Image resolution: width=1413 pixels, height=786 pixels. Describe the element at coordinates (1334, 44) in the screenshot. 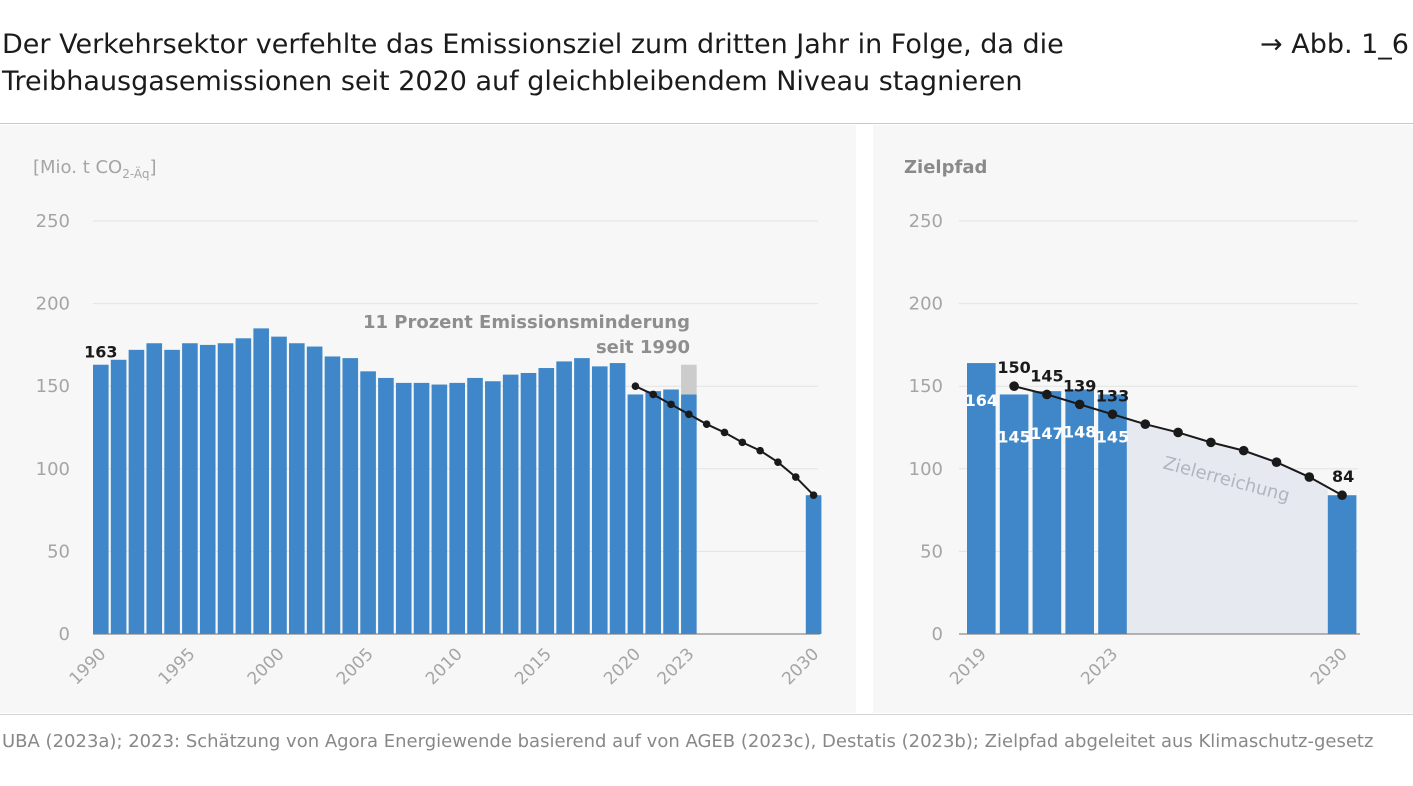

I see `figure-reference: → Abb. 1_6` at that location.